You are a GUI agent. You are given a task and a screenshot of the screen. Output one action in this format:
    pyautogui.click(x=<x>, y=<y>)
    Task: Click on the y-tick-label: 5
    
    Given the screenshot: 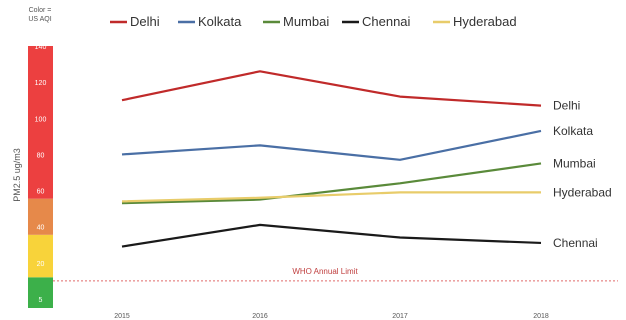 What is the action you would take?
    pyautogui.click(x=41, y=300)
    